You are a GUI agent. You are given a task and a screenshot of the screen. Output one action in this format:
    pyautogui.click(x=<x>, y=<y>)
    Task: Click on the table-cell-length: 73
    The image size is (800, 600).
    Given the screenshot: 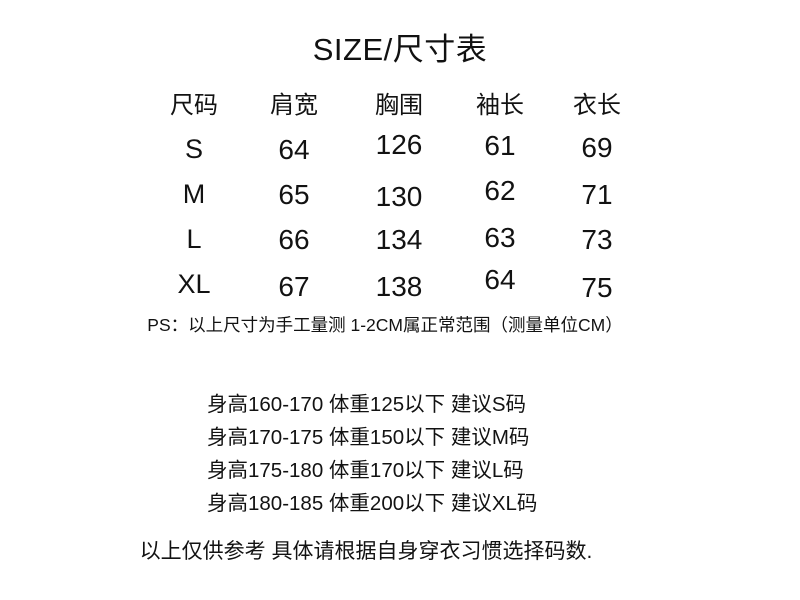 What is the action you would take?
    pyautogui.click(x=597, y=239)
    